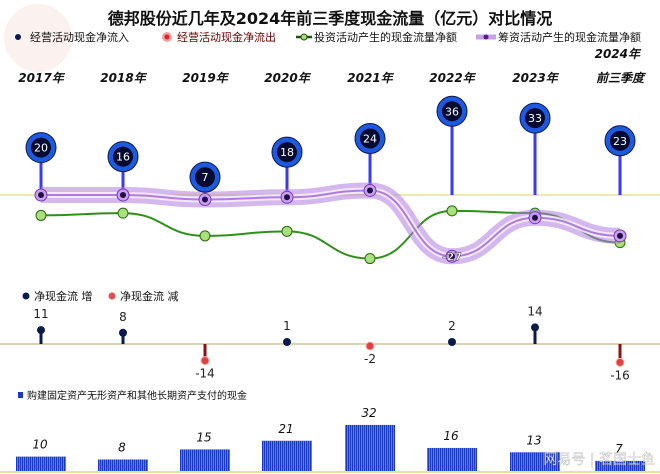 The image size is (660, 474). Describe the element at coordinates (205, 374) in the screenshot. I see `net-value-label: -14` at that location.